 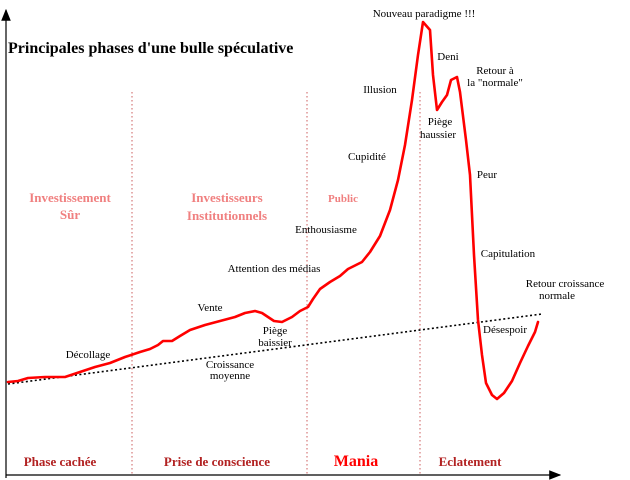 What do you see at coordinates (70, 214) in the screenshot?
I see `investor-safe-line2: Sûr` at bounding box center [70, 214].